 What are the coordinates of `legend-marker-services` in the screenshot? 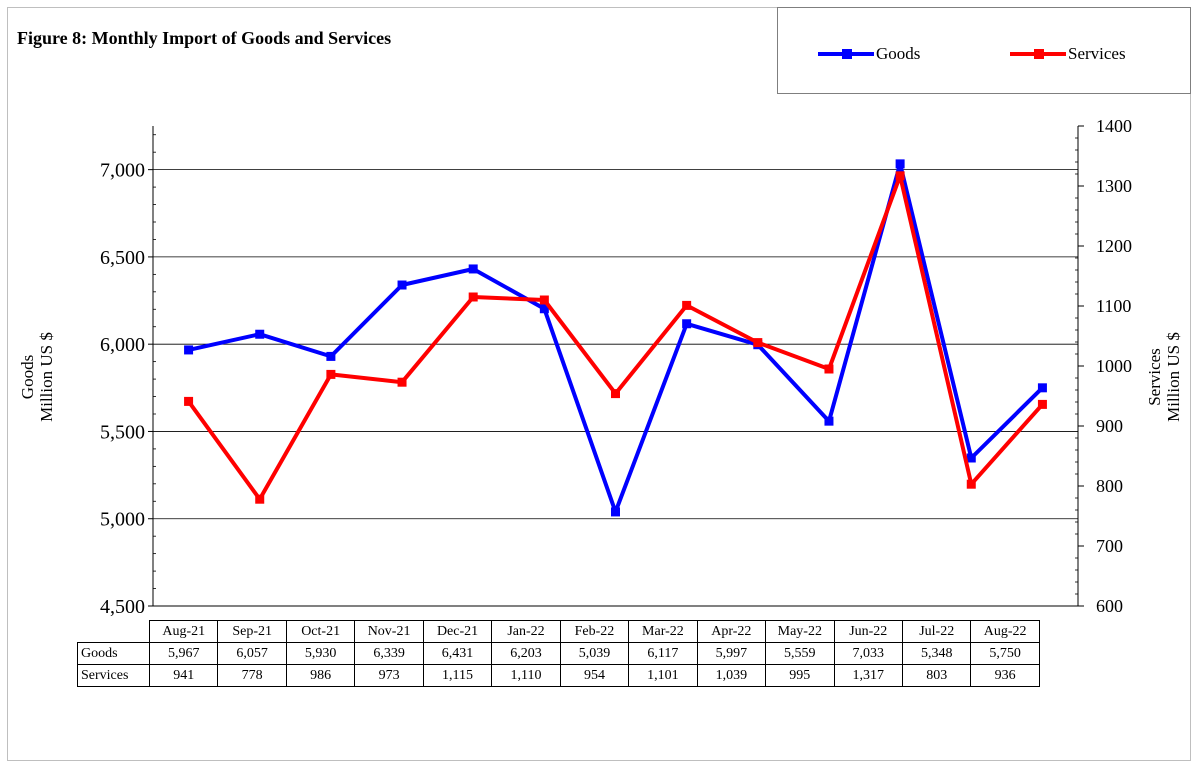 It's located at (1039, 54).